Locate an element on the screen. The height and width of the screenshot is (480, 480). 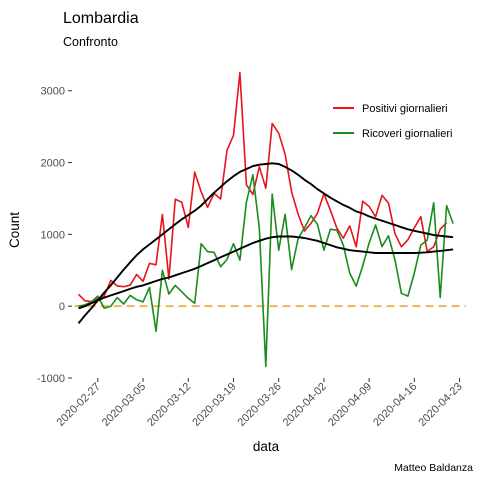
x-tick-label: 2020-02-27 is located at coordinates (79, 405).